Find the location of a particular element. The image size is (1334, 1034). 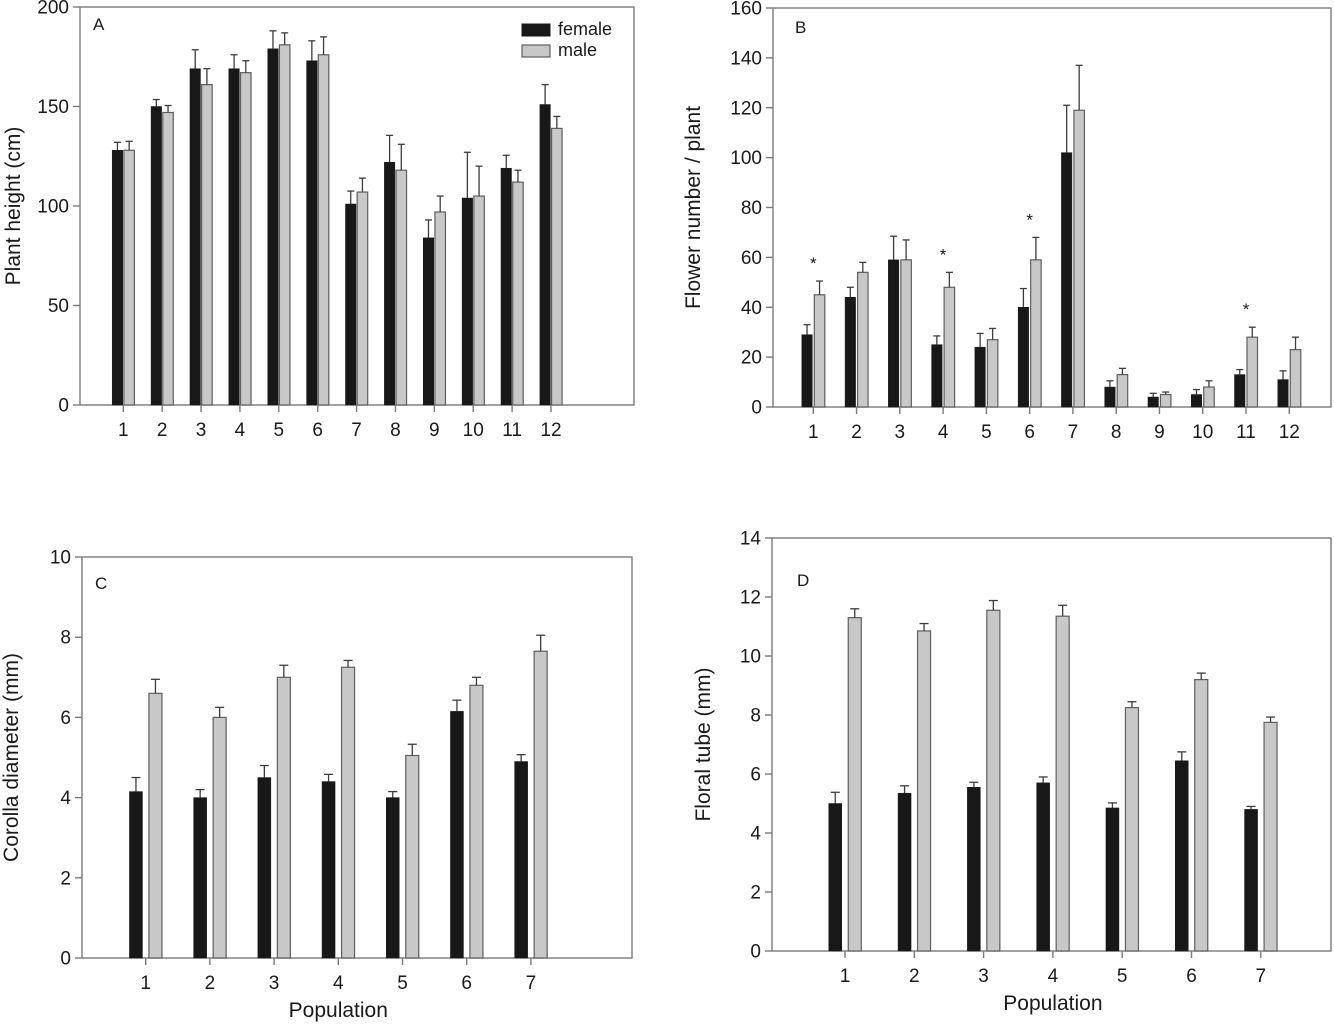

panel-a-ytick-label-150: 150 is located at coordinates (53, 107).